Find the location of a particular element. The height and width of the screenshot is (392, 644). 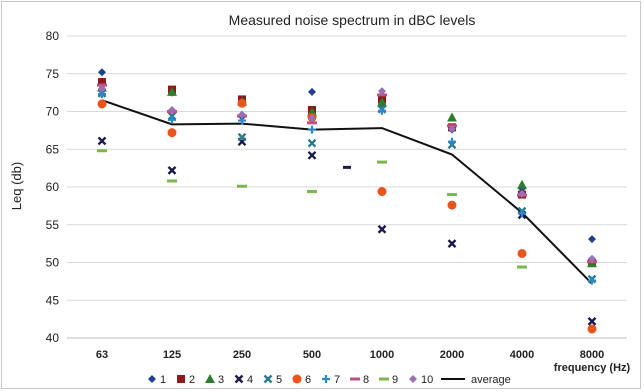

legend-label-average: average is located at coordinates (491, 380).